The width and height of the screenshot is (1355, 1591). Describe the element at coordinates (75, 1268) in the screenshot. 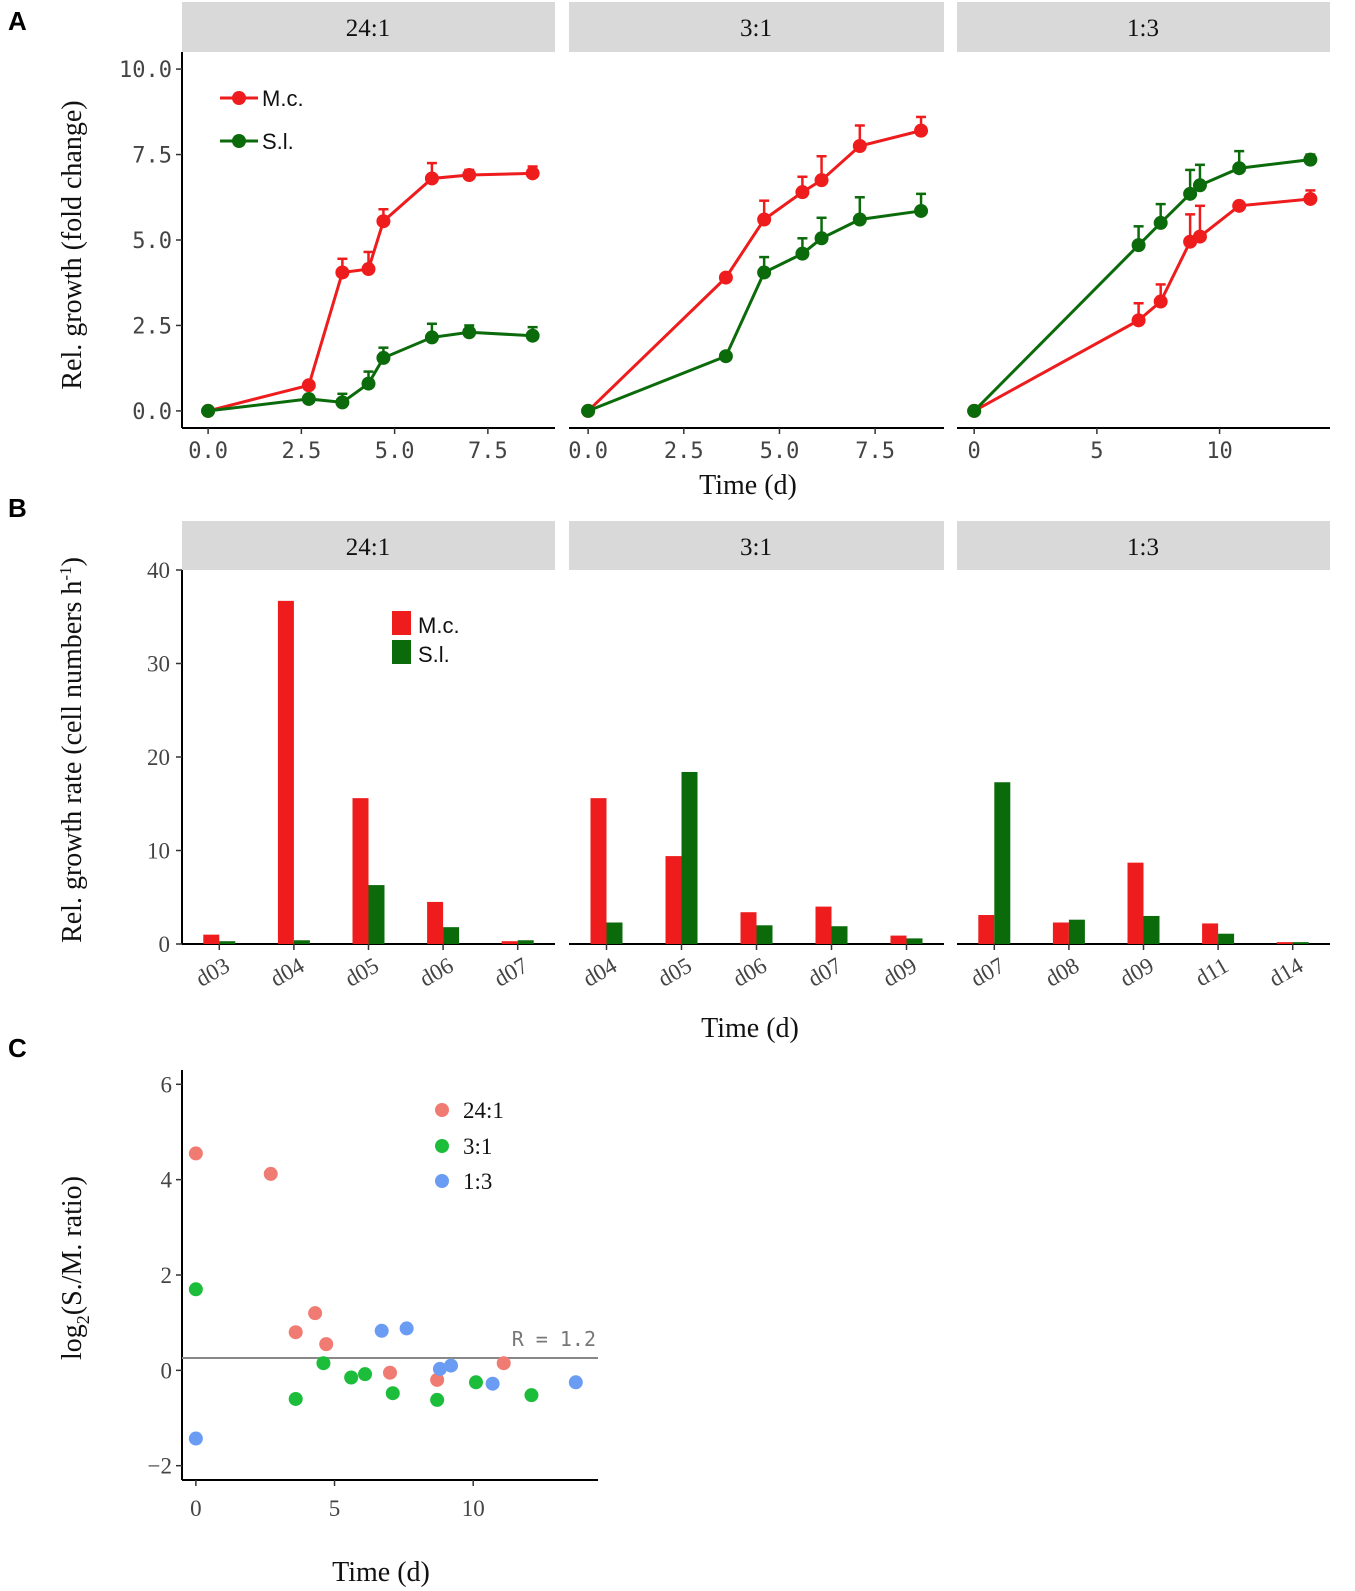

I see `y-axis-title: log2(S./M. ratio)` at that location.